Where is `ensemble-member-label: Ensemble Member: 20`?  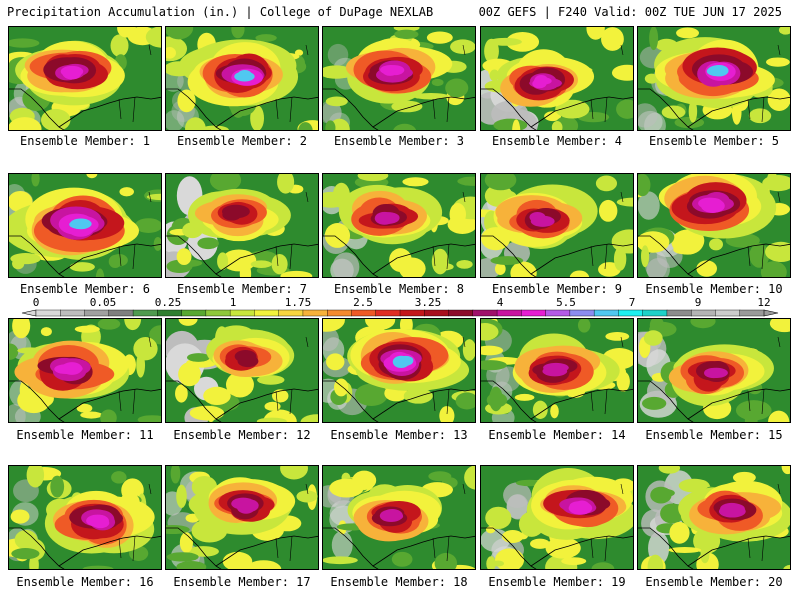
ensemble-member-label: Ensemble Member: 20 is located at coordinates (714, 582).